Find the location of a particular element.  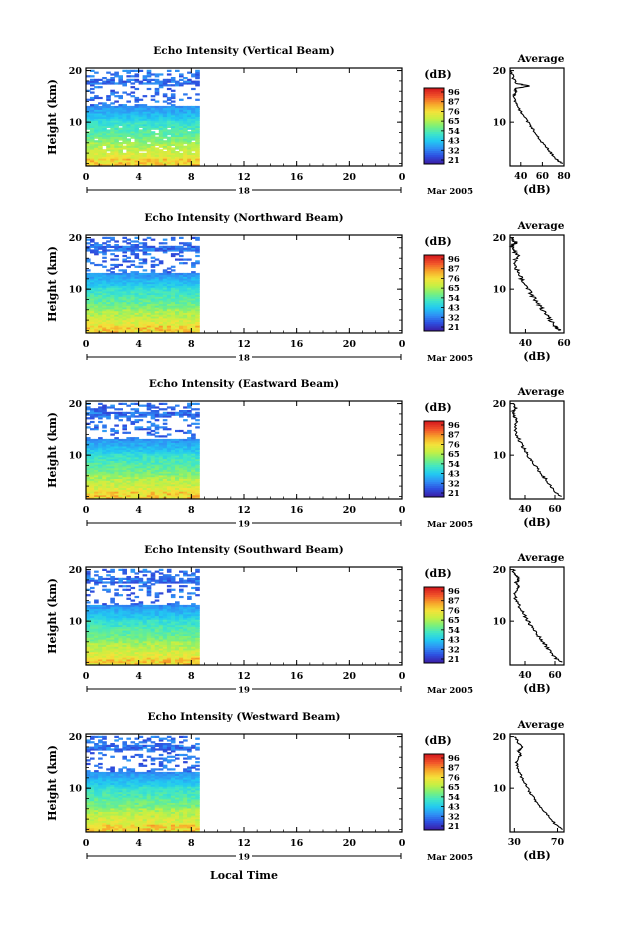

heatmap-plot: 20 10 0 4 8 12 16 20 0 Height (km) 19 Mar 2005 is located at coordinates (259, 464).